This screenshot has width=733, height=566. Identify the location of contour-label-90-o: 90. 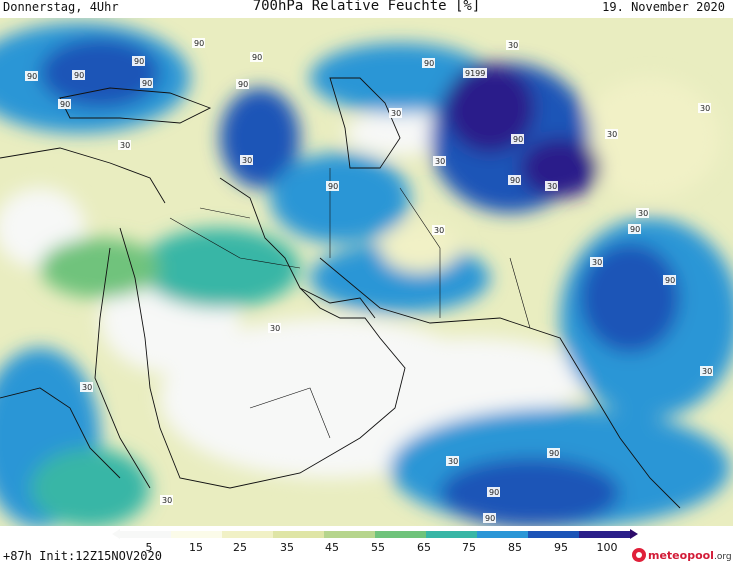
(489, 518).